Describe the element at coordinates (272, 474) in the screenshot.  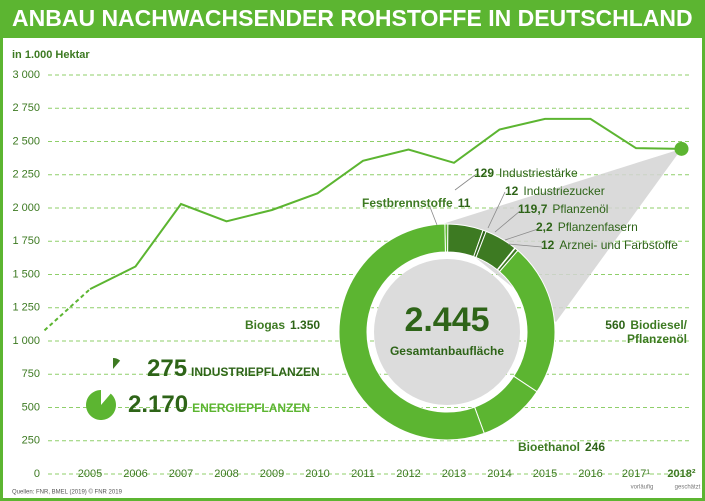
I see `x-tick-label: 2009` at that location.